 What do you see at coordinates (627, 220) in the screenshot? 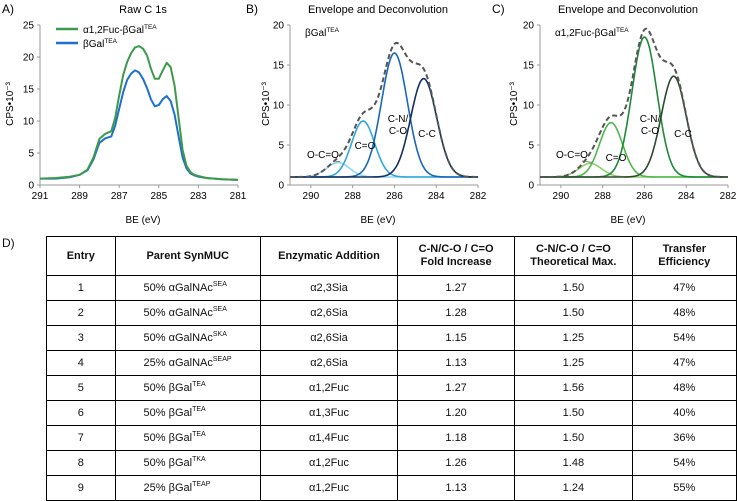
I see `panel-c-xlabel: BE (eV)` at bounding box center [627, 220].